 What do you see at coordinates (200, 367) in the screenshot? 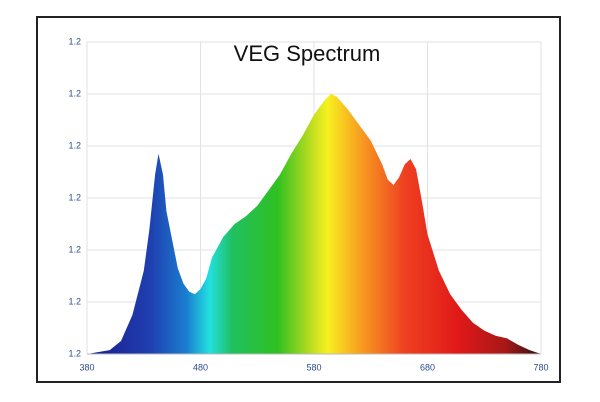
I see `x-tick-label: 480` at bounding box center [200, 367].